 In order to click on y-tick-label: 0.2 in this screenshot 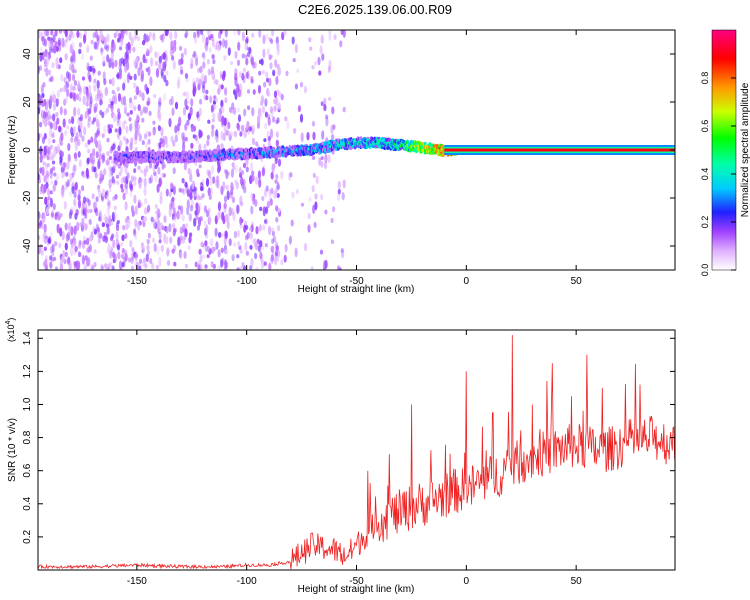, I will do `click(27, 537)`.